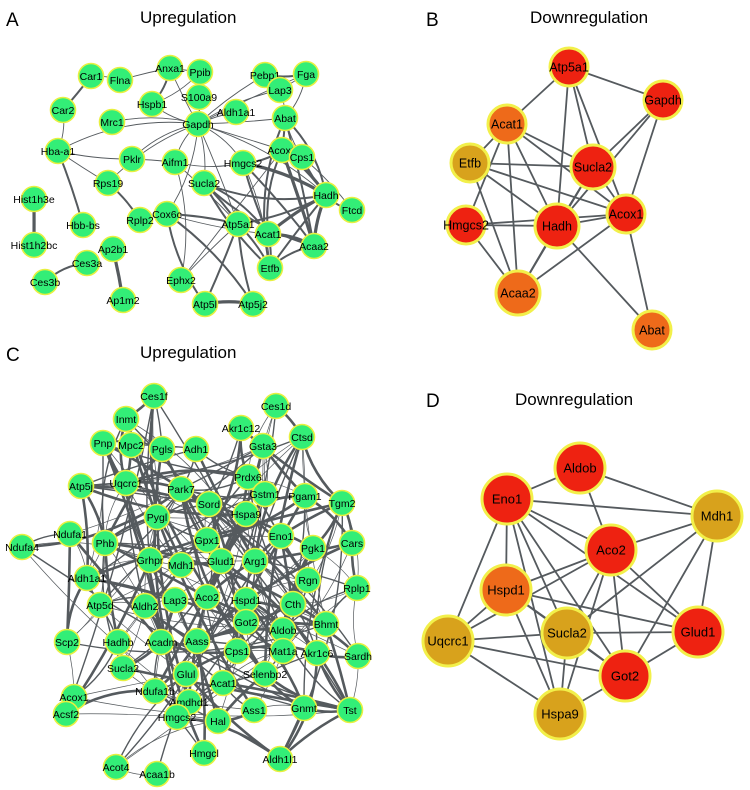  What do you see at coordinates (253, 304) in the screenshot?
I see `panel-a-node-atp5j2: Atp5j2` at bounding box center [253, 304].